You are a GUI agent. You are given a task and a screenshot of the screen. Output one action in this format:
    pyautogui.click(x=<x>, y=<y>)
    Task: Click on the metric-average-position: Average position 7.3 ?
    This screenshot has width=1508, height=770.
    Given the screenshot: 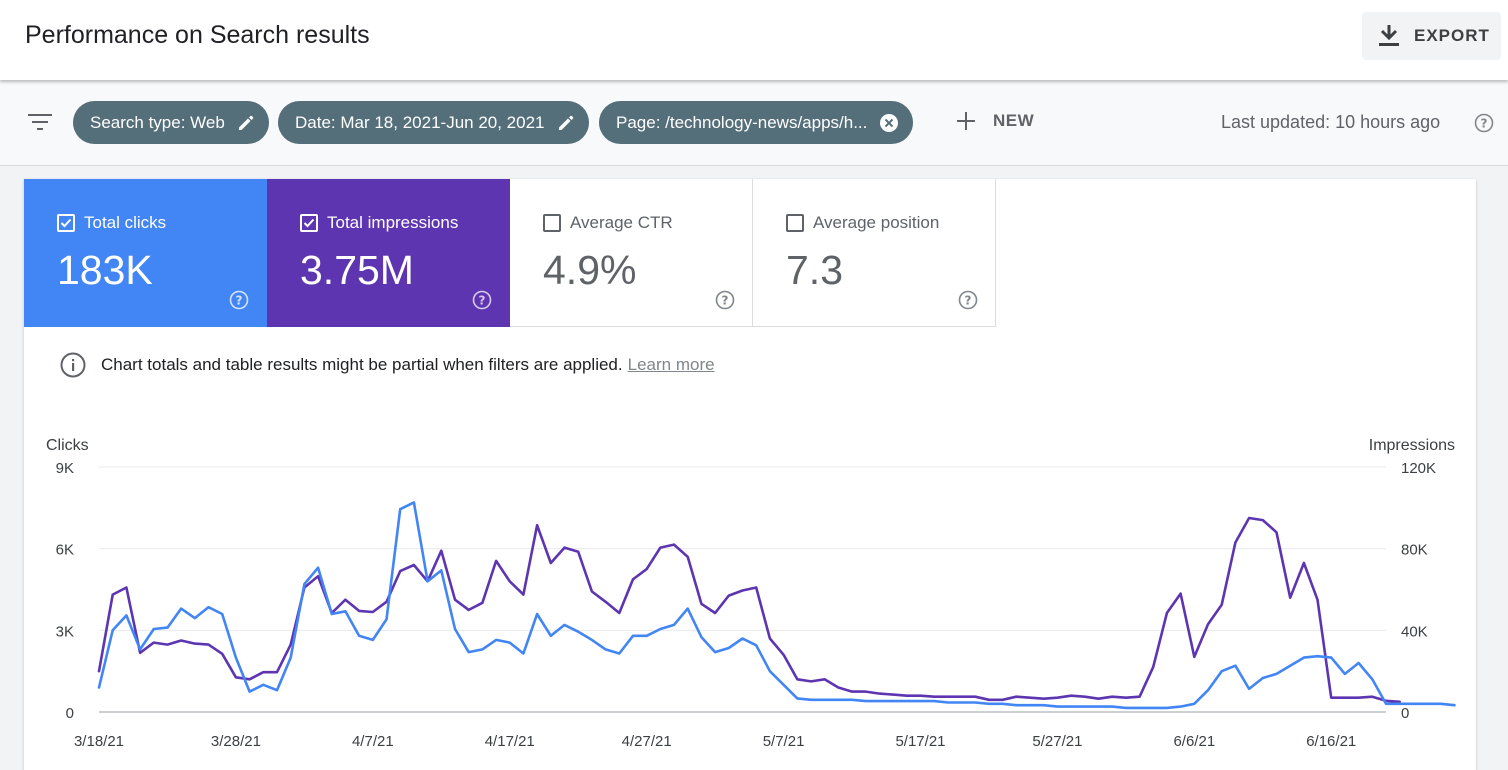 What is the action you would take?
    pyautogui.click(x=874, y=253)
    